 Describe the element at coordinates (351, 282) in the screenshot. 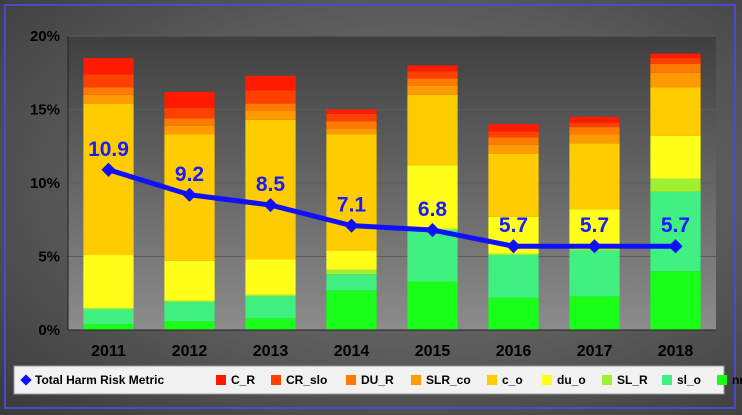

I see `bar-segment-sl-o-2014` at that location.